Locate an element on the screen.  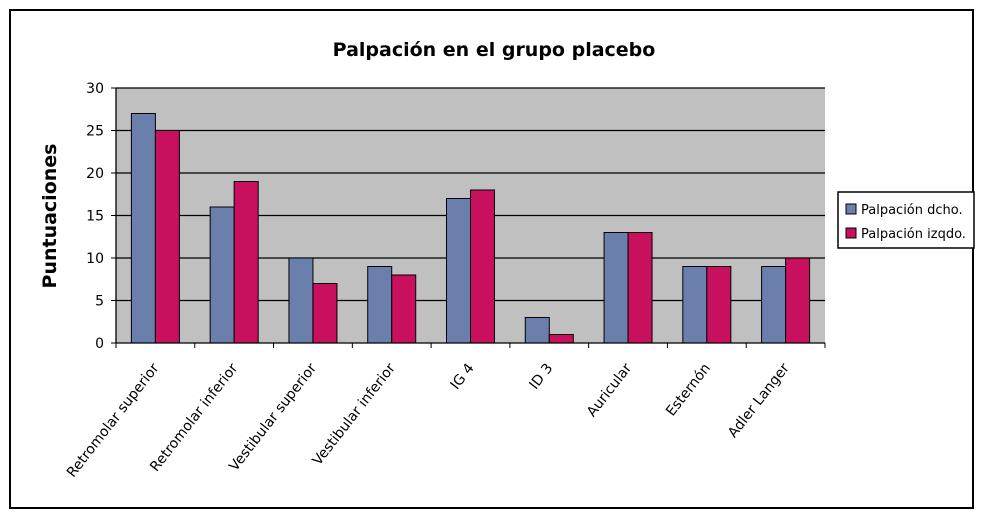
x-tick-label: Vestibular inferior is located at coordinates (354, 414).